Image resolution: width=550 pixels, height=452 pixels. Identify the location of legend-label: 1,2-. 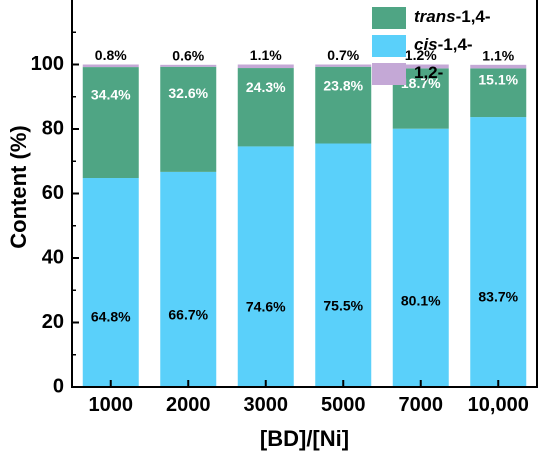
(428, 72).